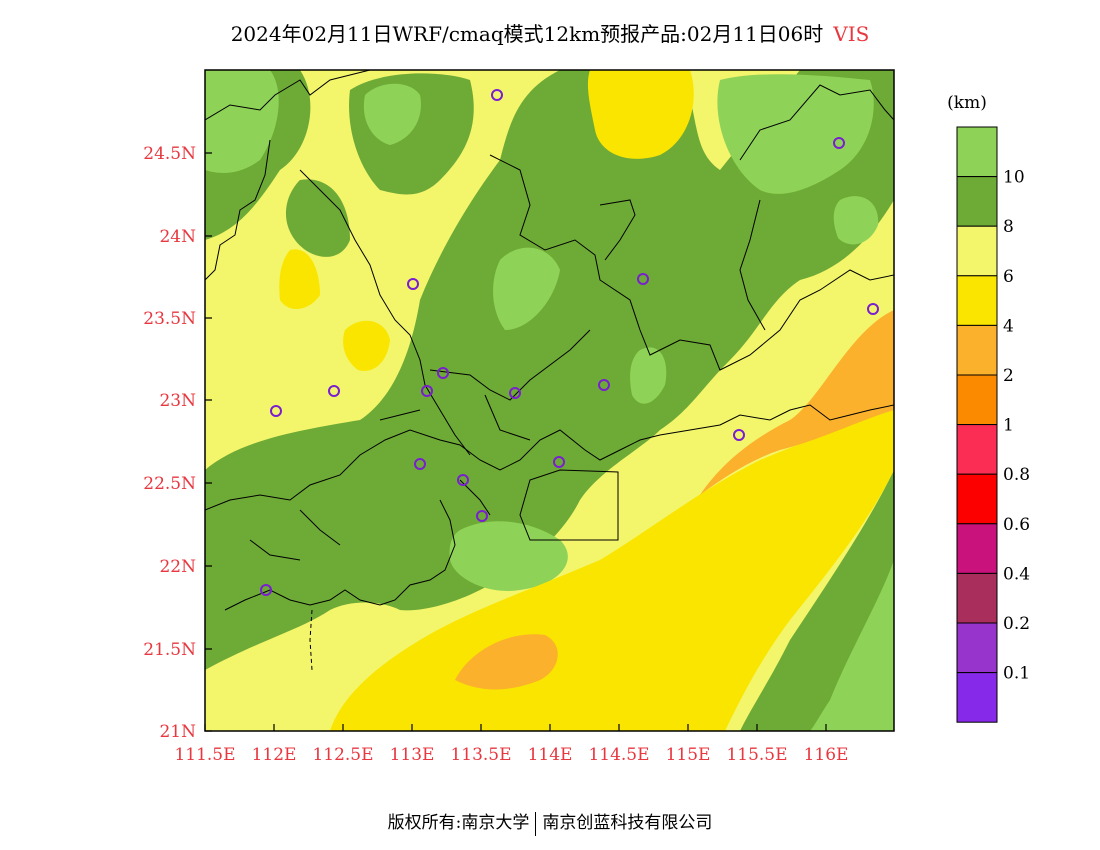  Describe the element at coordinates (317, 218) in the screenshot. I see `field-8-10km-sw` at that location.